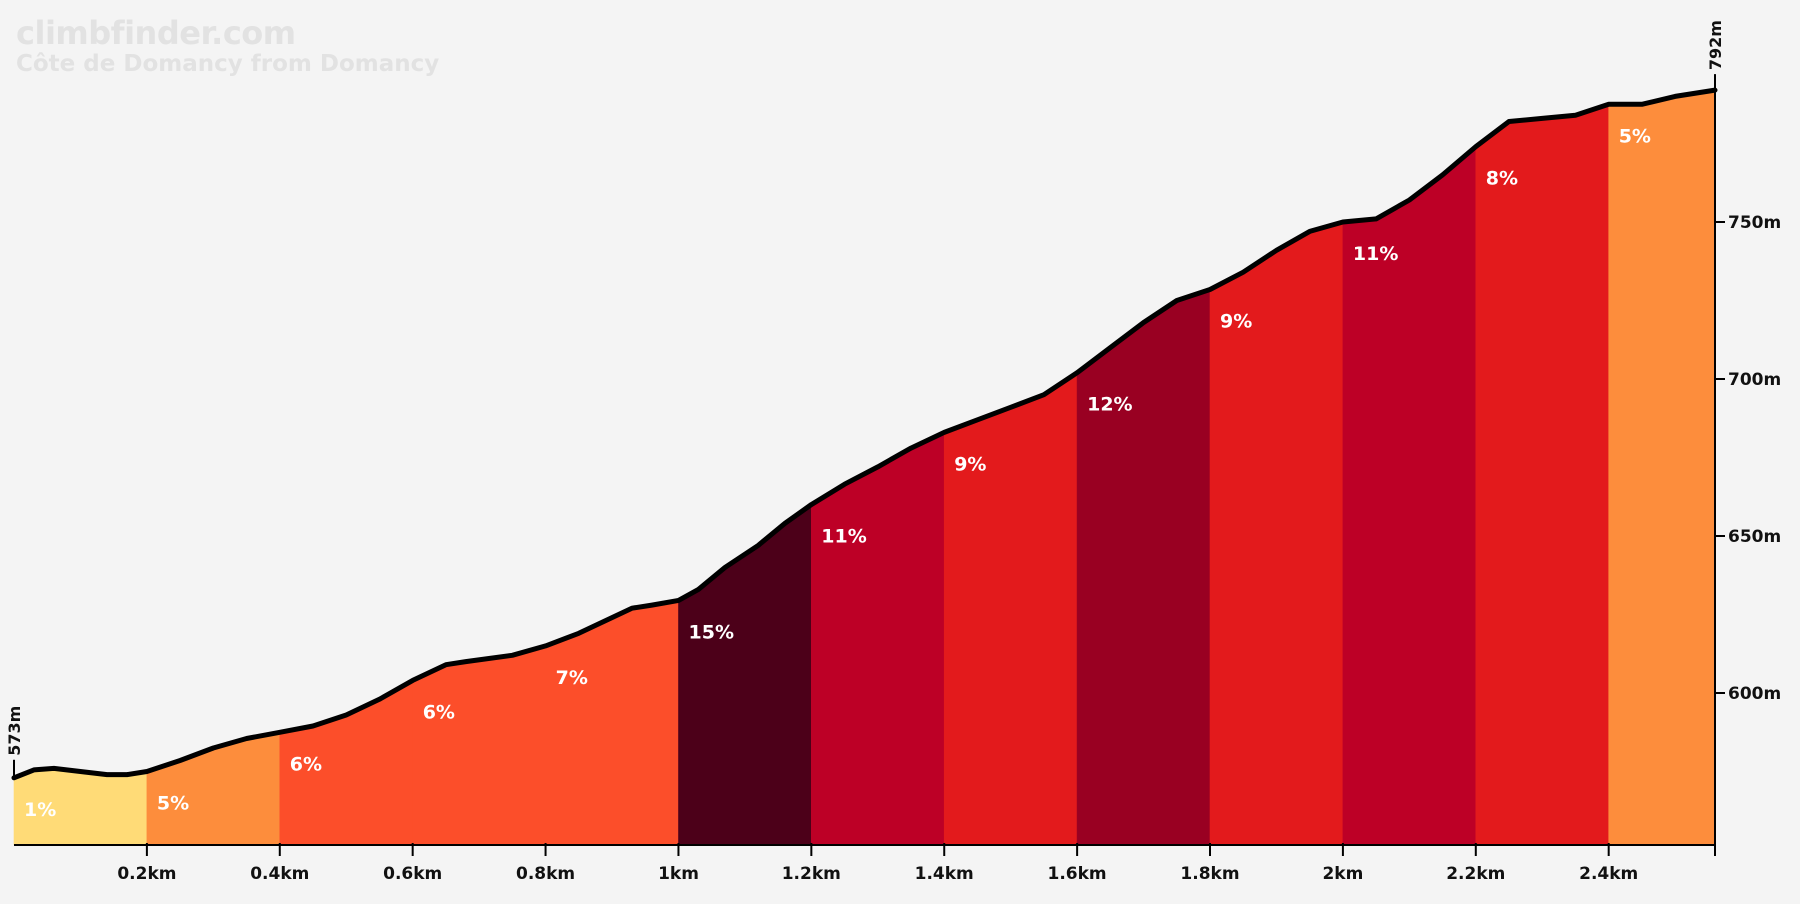  I want to click on x-tick-label: 1.4km, so click(944, 874).